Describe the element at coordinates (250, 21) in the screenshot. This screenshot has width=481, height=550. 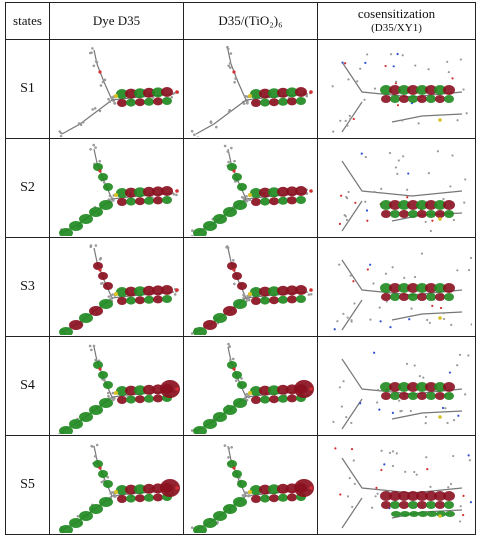
I see `header-d35-tio2: D35/(TiO₂)₆` at that location.